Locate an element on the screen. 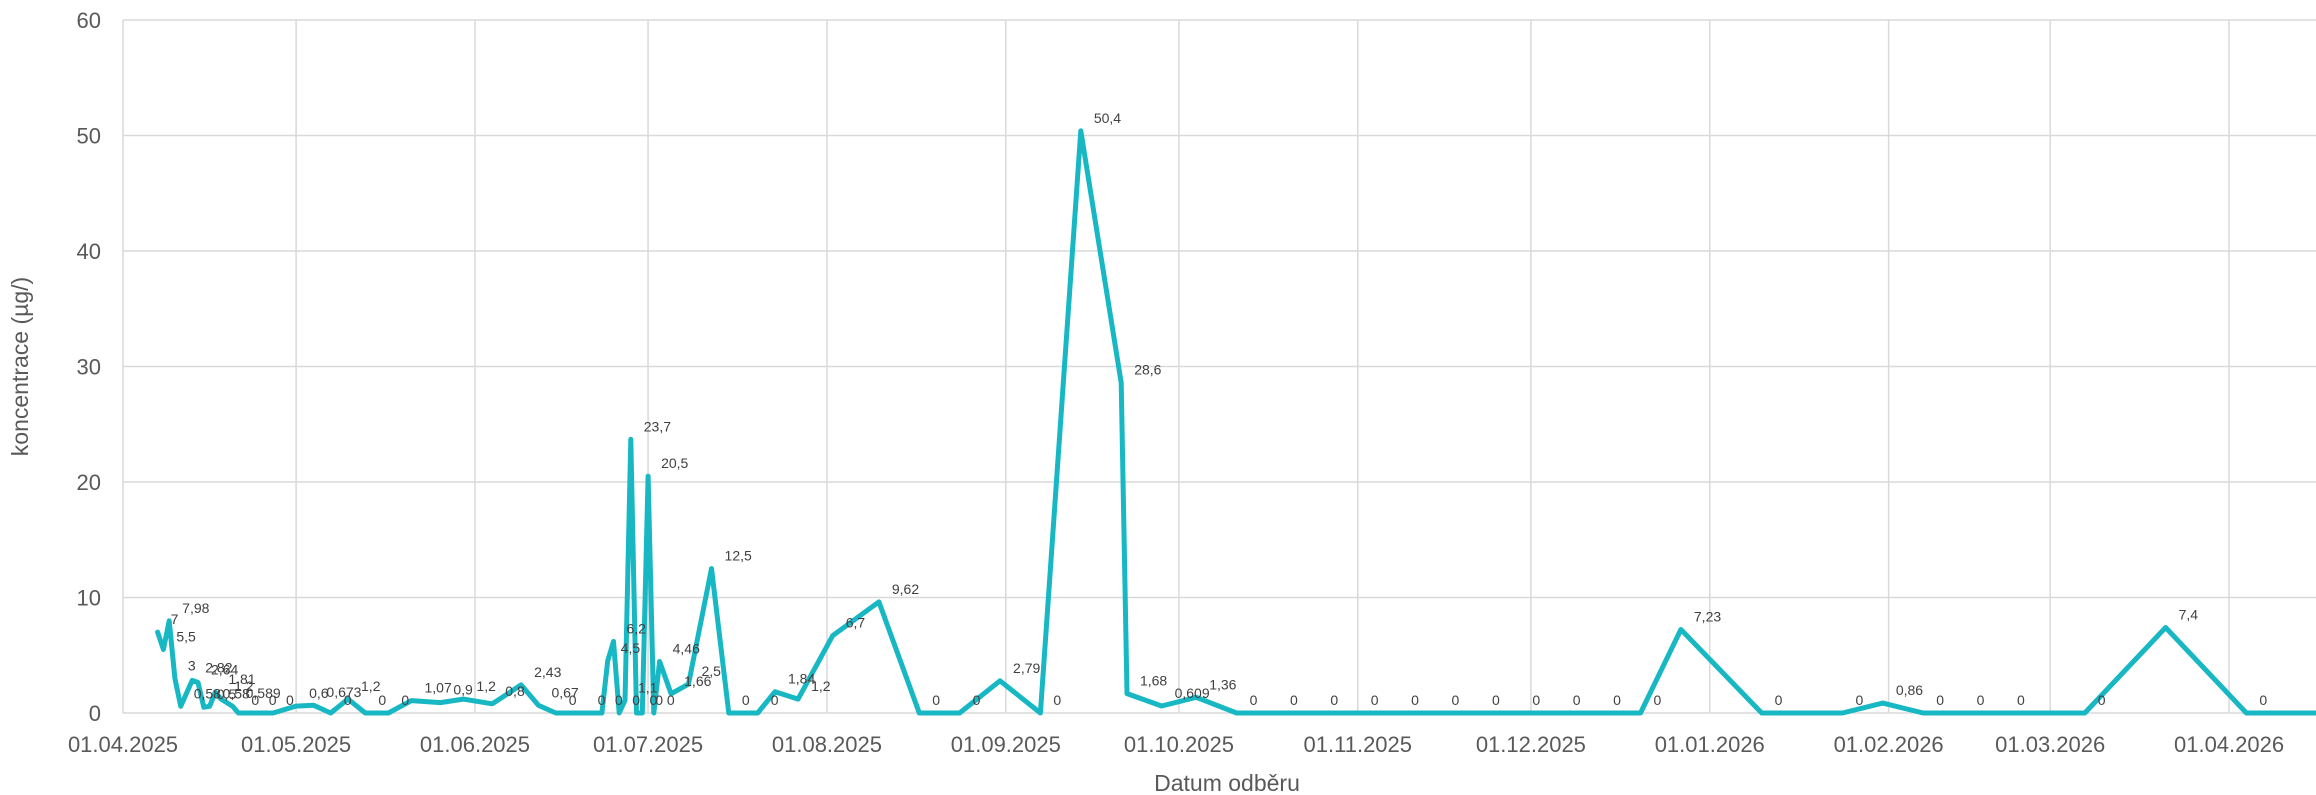 Image resolution: width=2316 pixels, height=795 pixels. x-tick-label: 01.08.2025 is located at coordinates (827, 744).